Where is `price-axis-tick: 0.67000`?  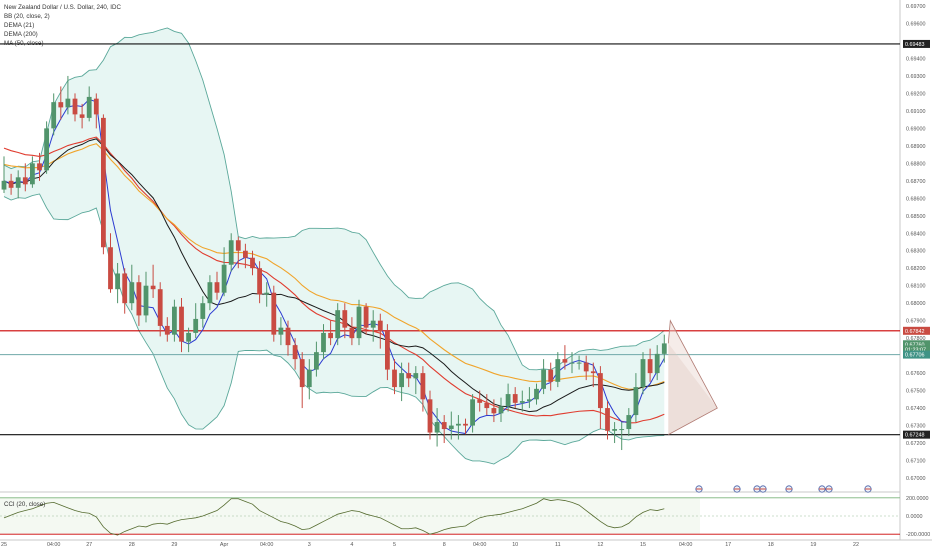
price-axis-tick: 0.67000 is located at coordinates (916, 479).